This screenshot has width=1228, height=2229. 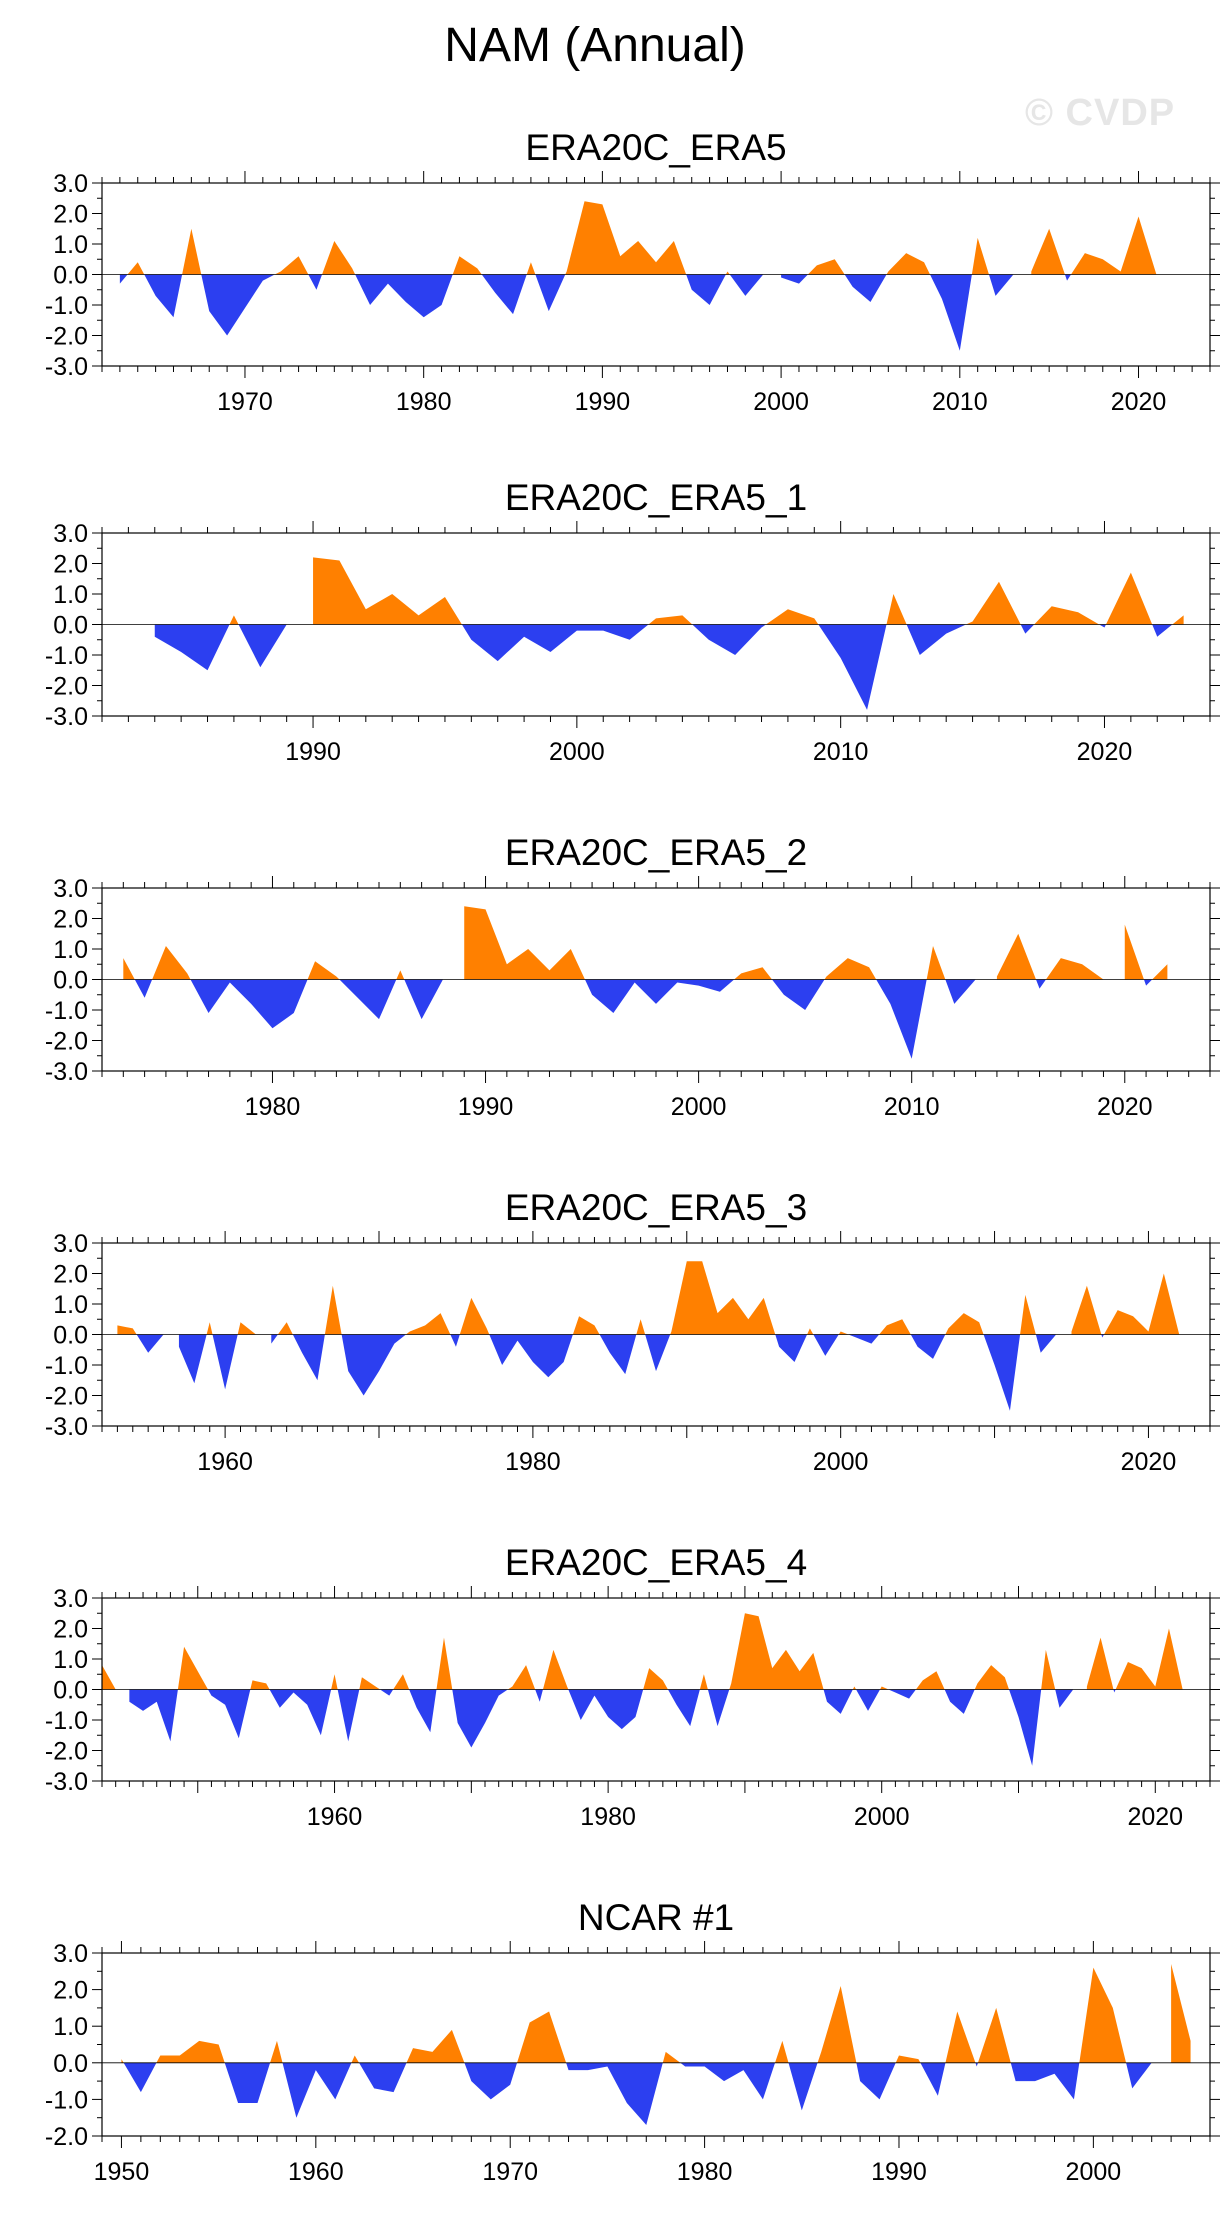 What do you see at coordinates (656, 852) in the screenshot?
I see `chart-title: ERA20C_ERA5_2` at bounding box center [656, 852].